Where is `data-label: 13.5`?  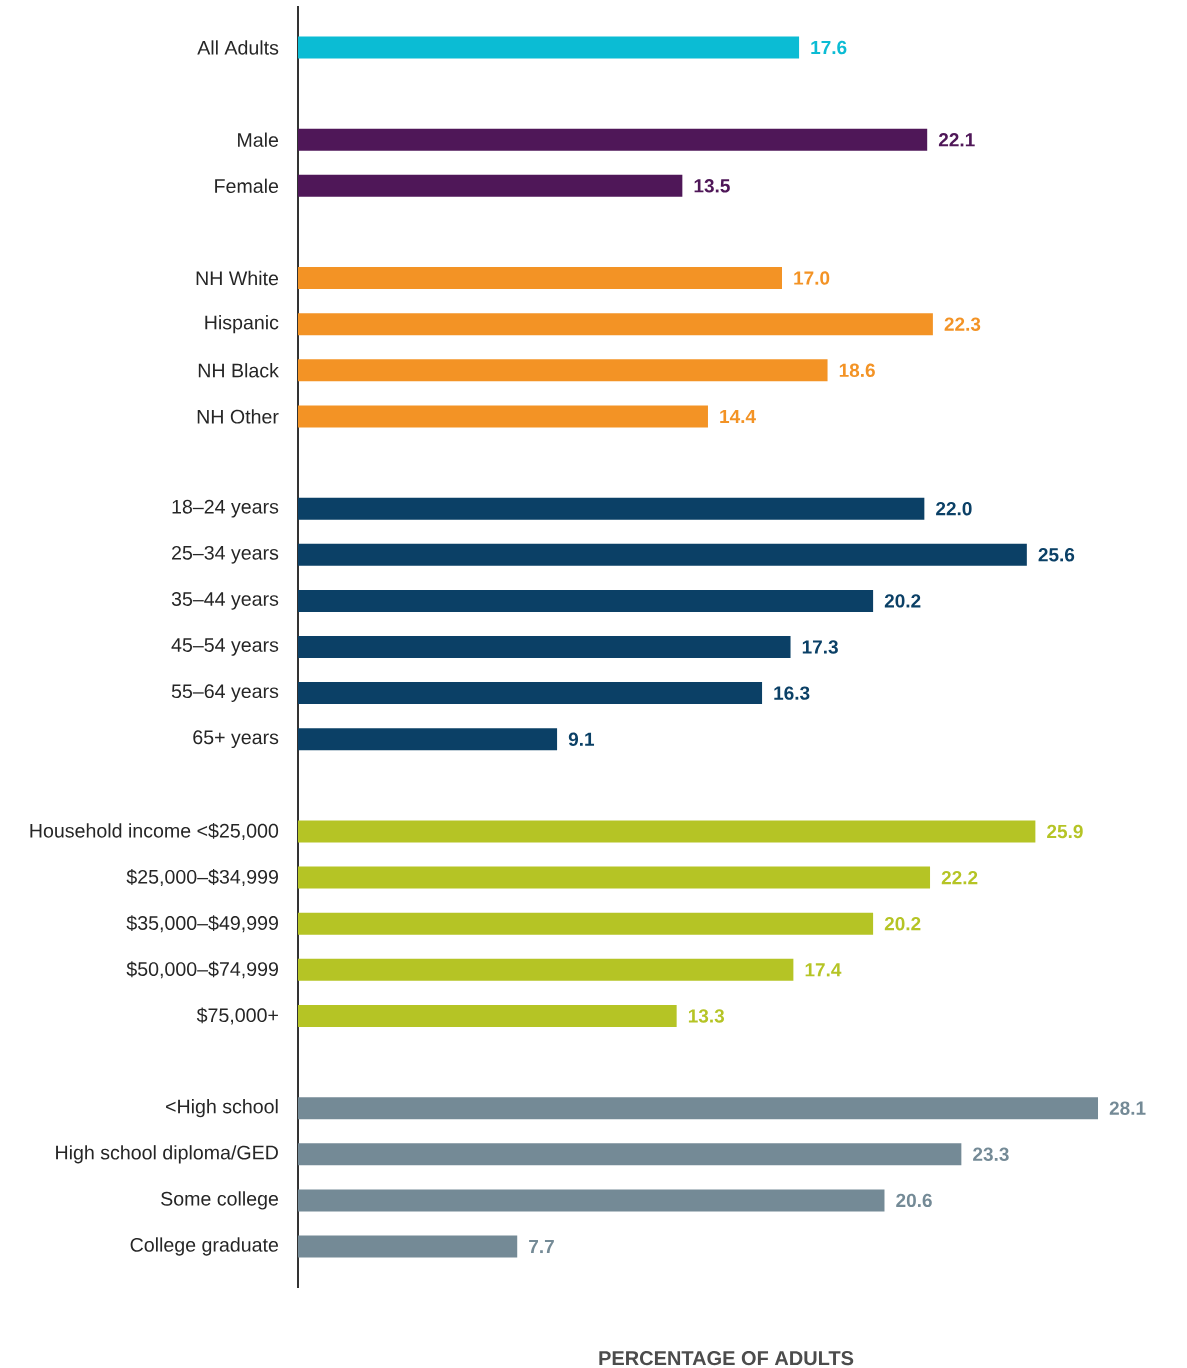
data-label: 13.5 is located at coordinates (712, 186).